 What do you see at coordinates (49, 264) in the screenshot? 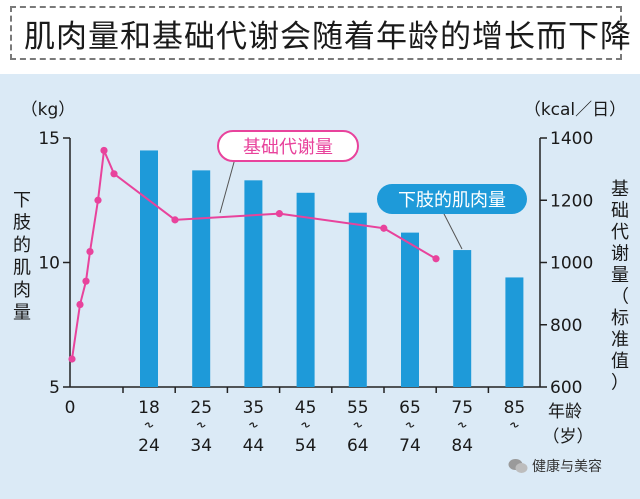
I see `tick-label-left-10: 10` at bounding box center [49, 264].